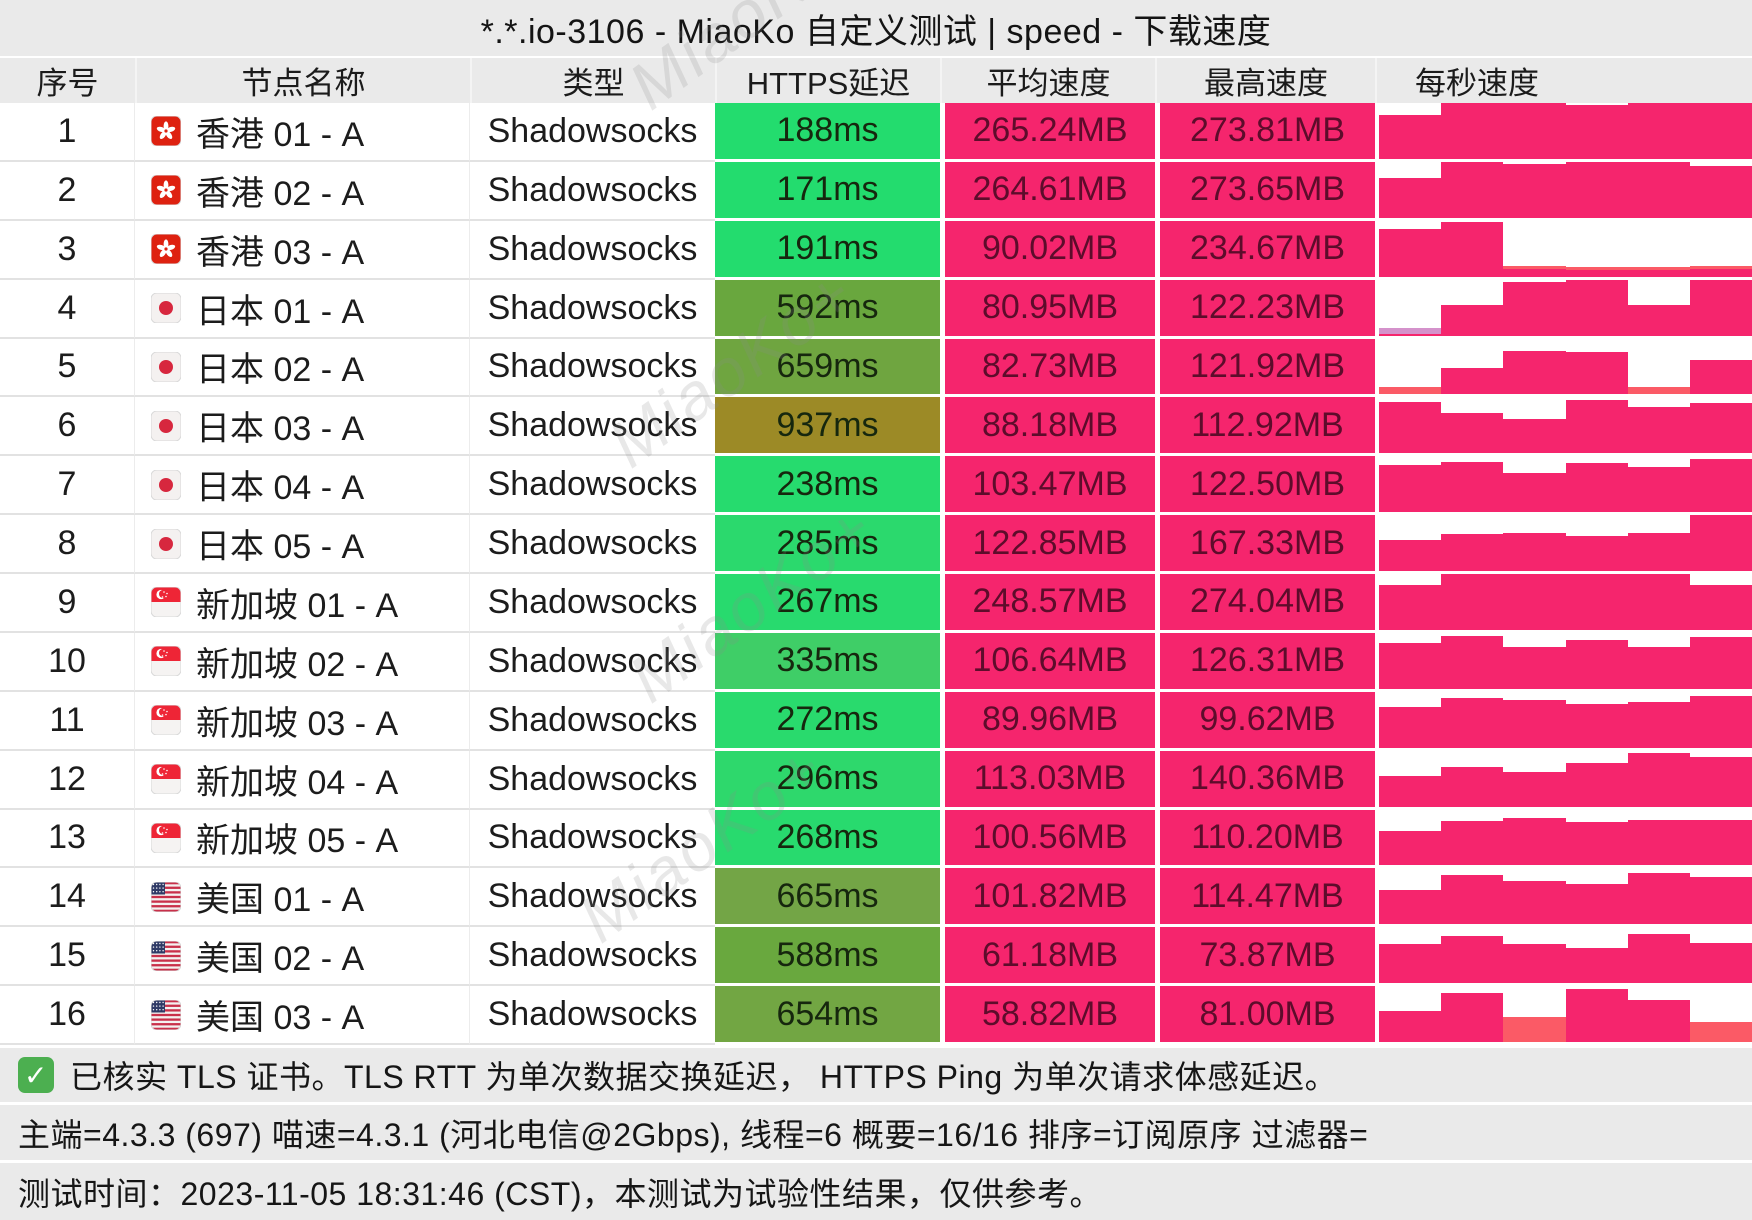 The width and height of the screenshot is (1752, 1220). I want to click on flag-jp-icon, so click(166, 366).